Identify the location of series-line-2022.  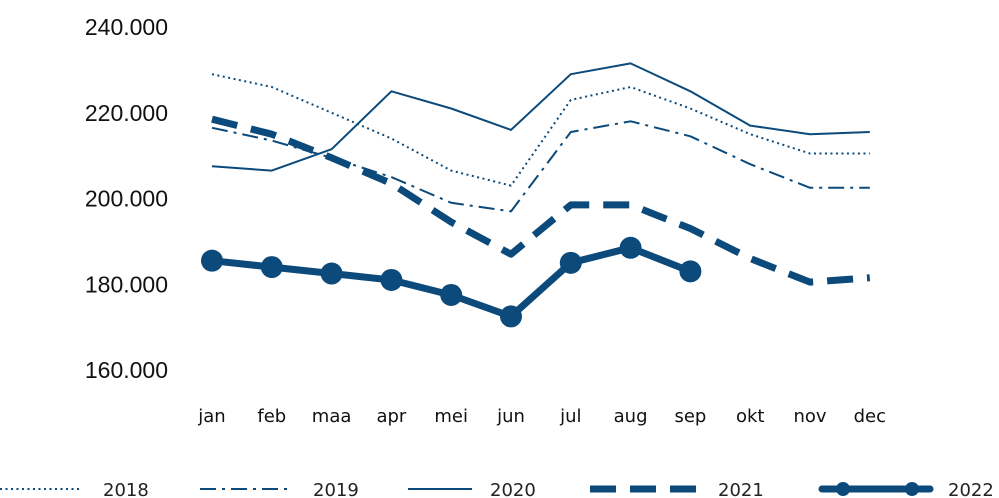
(451, 282).